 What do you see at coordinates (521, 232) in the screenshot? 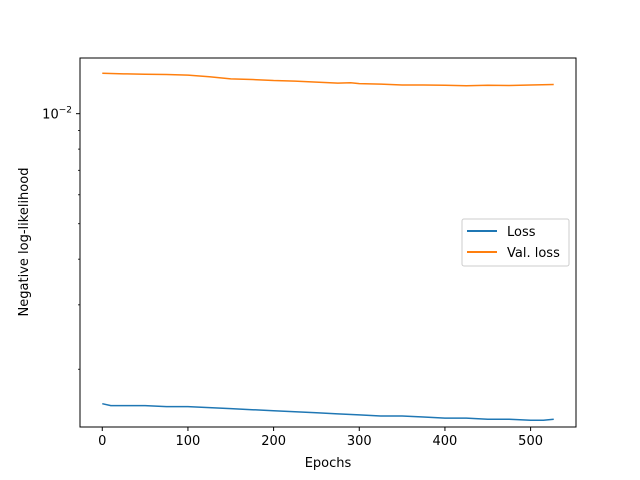
I see `legend-label-loss: Loss` at bounding box center [521, 232].